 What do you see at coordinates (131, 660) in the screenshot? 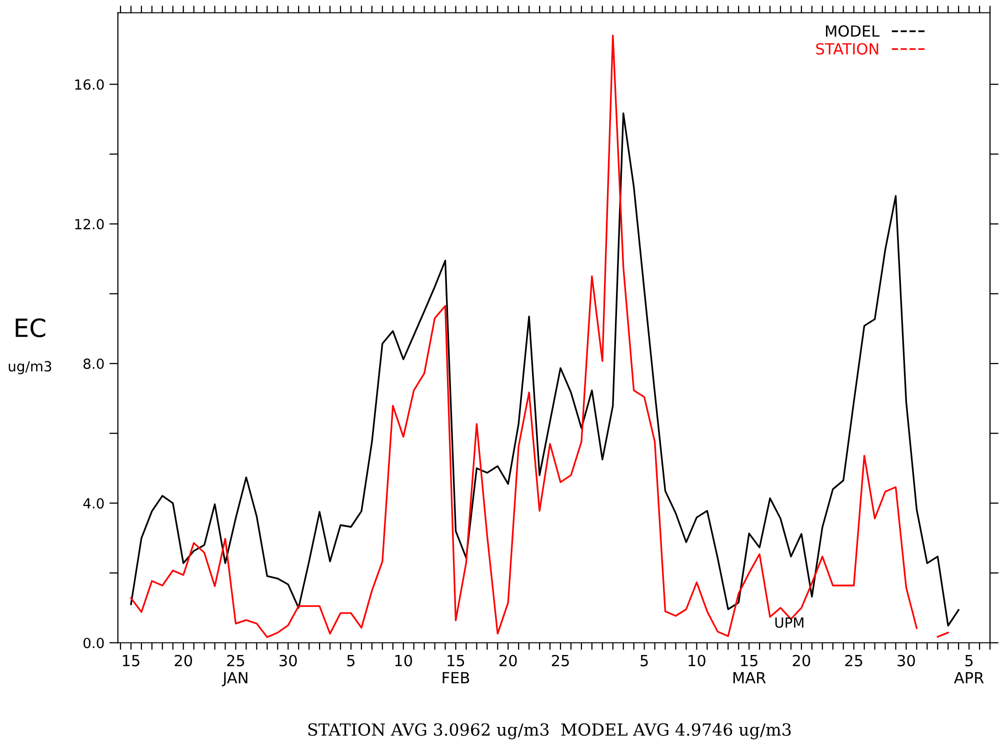
I see `x-tick-label: 15` at bounding box center [131, 660].